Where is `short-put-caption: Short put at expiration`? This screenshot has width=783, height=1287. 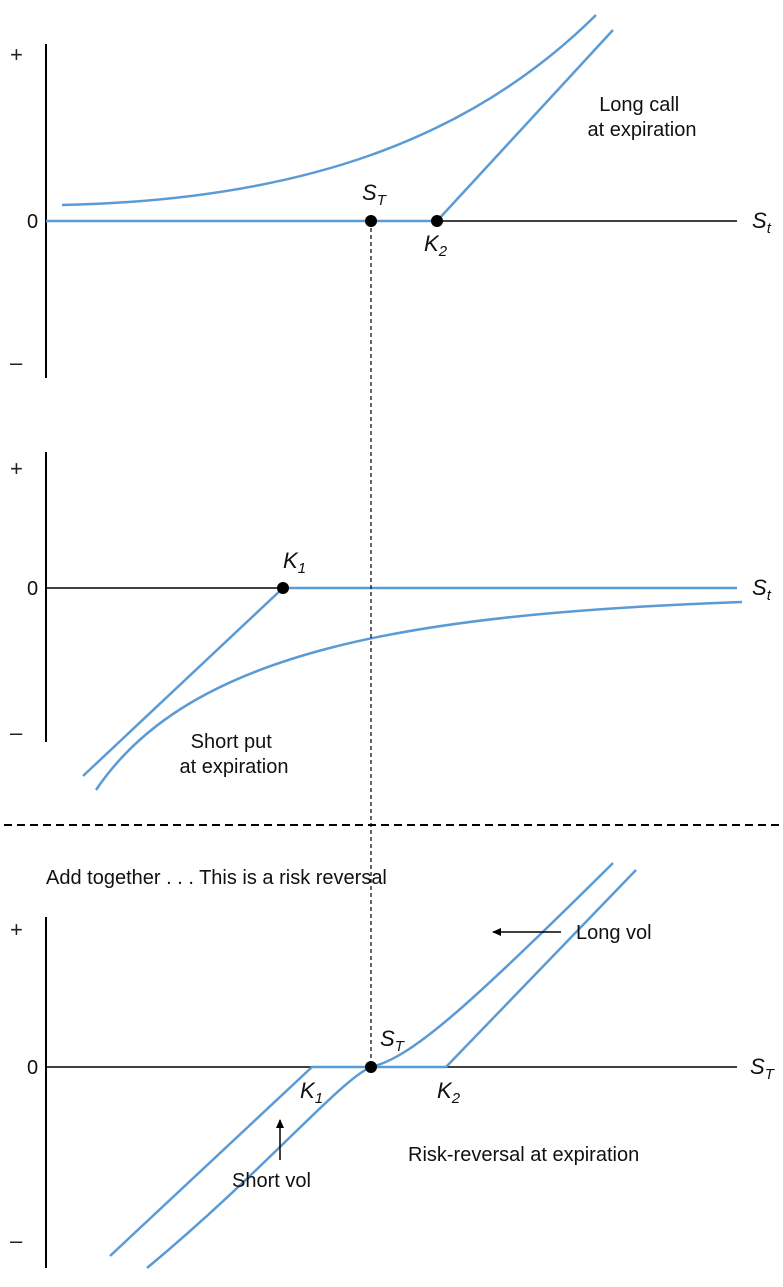
short-put-caption: Short put at expiration is located at coordinates (234, 754).